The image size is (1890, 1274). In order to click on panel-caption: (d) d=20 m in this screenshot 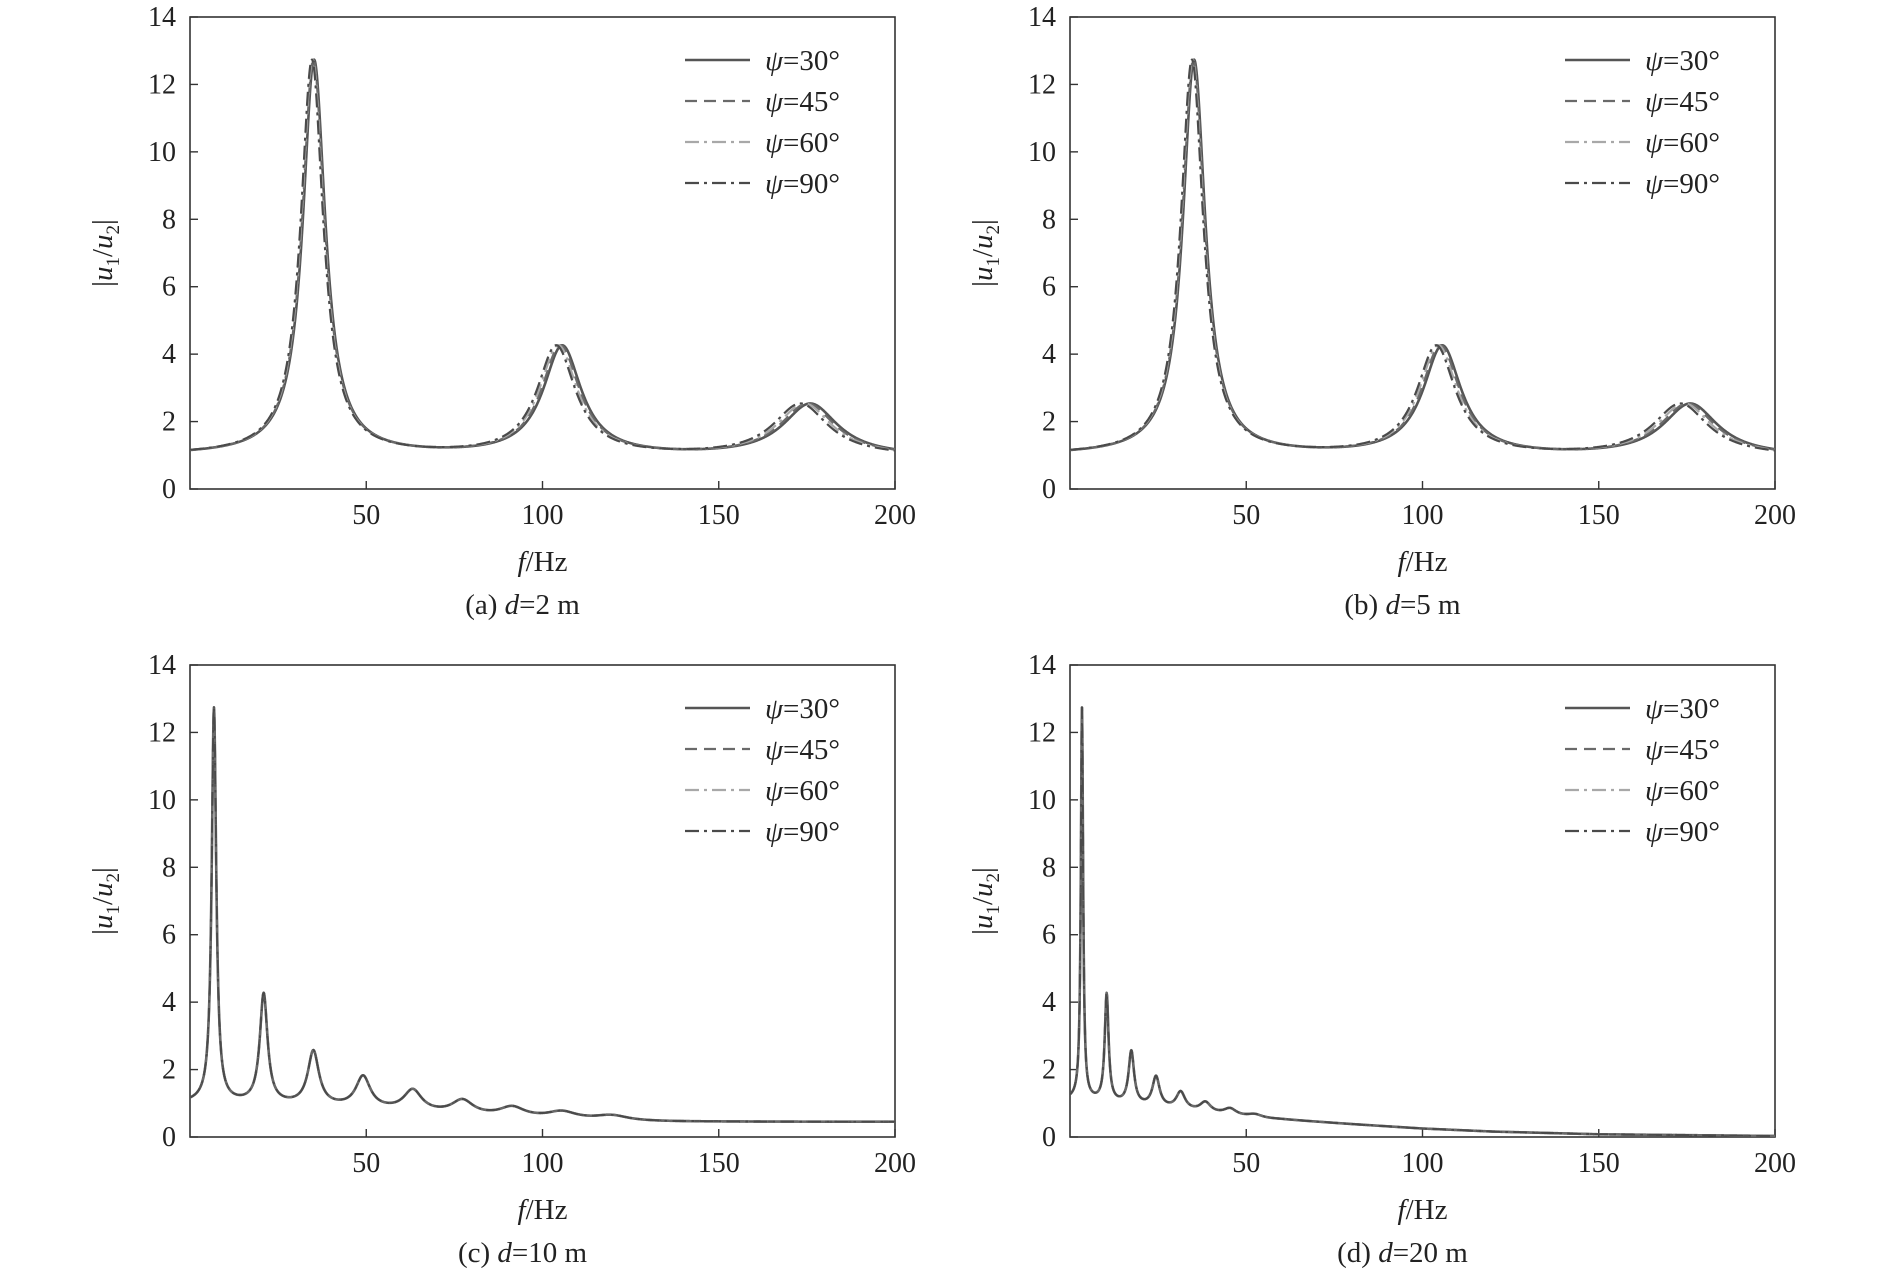, I will do `click(1402, 1253)`.